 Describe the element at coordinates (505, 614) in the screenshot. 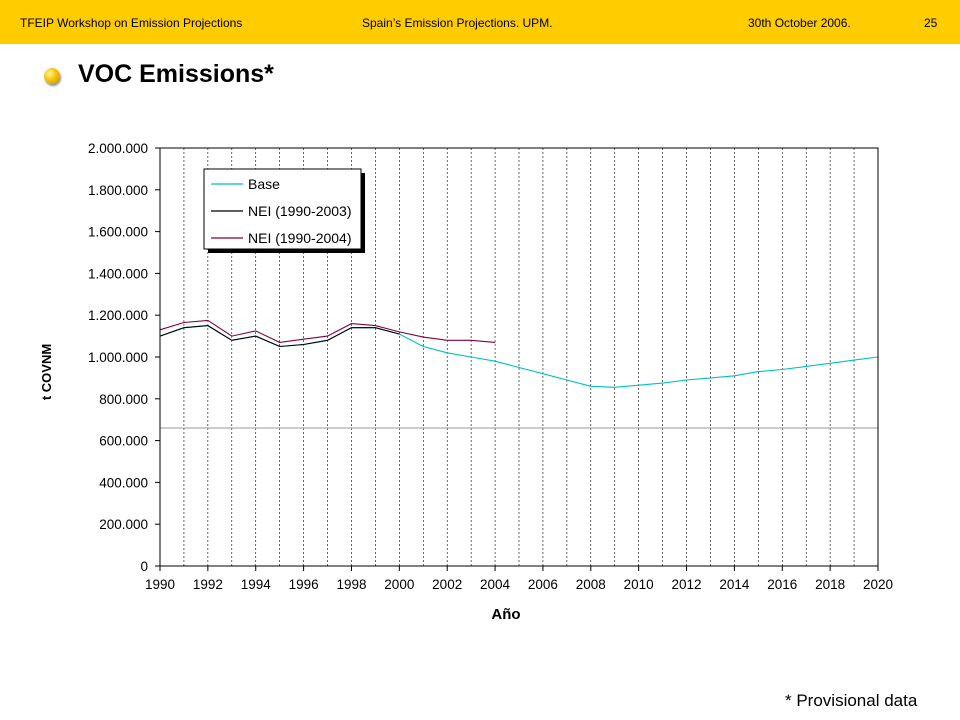

I see `x-axis-label: Año` at that location.